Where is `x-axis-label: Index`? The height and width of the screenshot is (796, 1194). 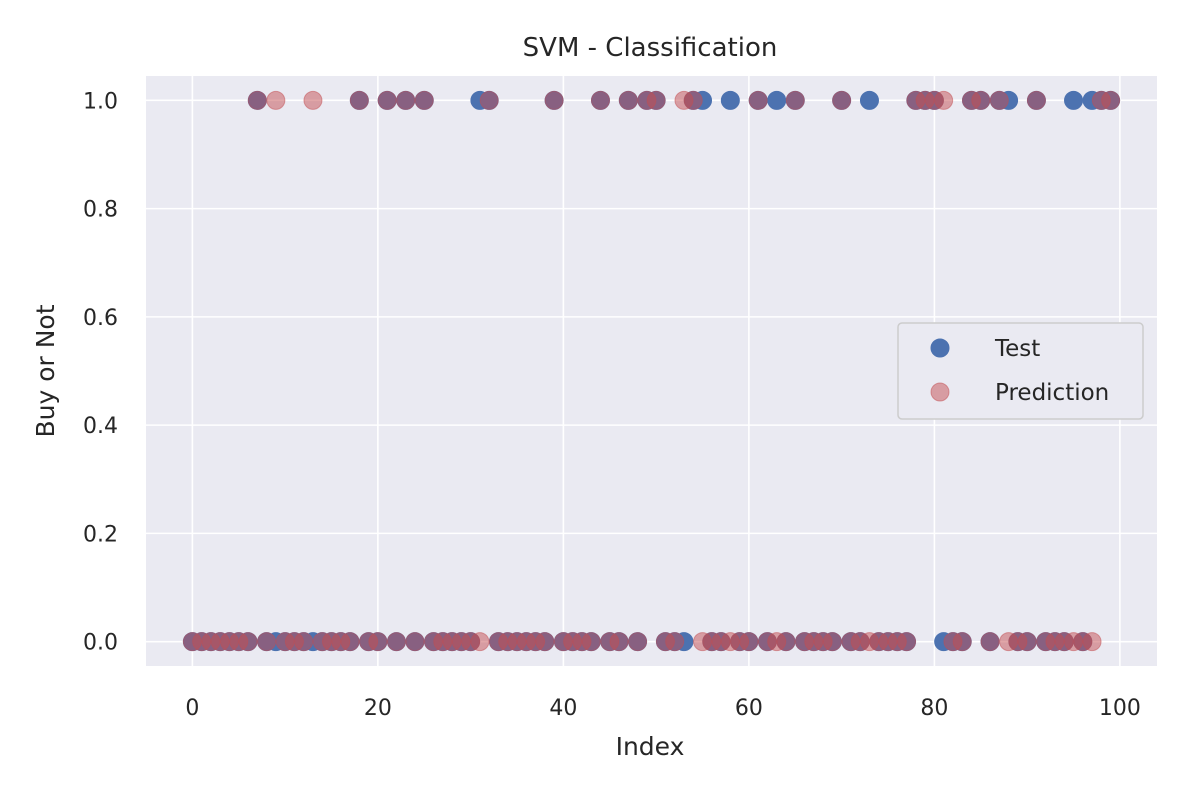
x-axis-label: Index is located at coordinates (650, 746).